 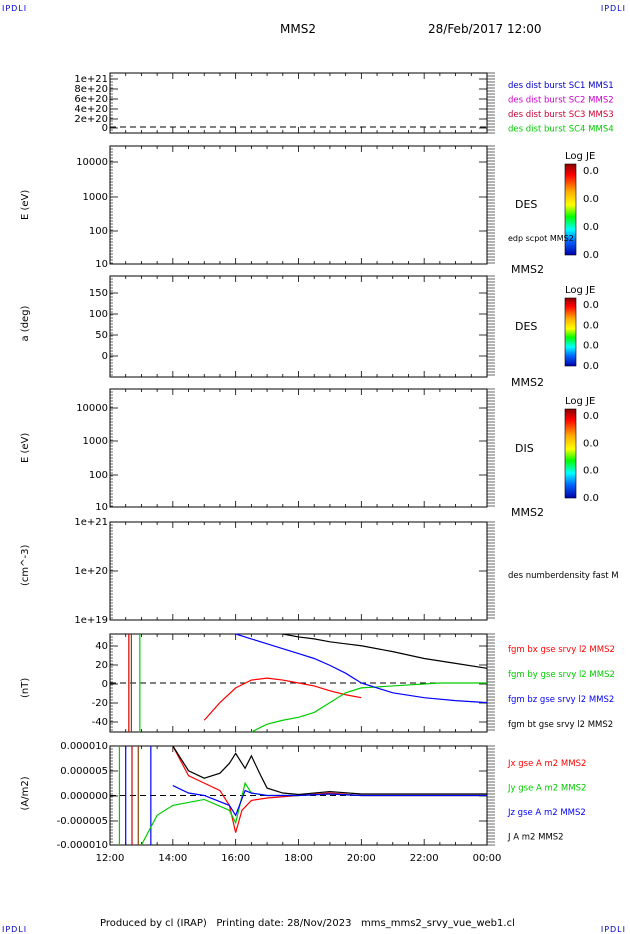 What do you see at coordinates (561, 700) in the screenshot?
I see `legend-entry: fgm bz gse srvy l2 MMS2` at bounding box center [561, 700].